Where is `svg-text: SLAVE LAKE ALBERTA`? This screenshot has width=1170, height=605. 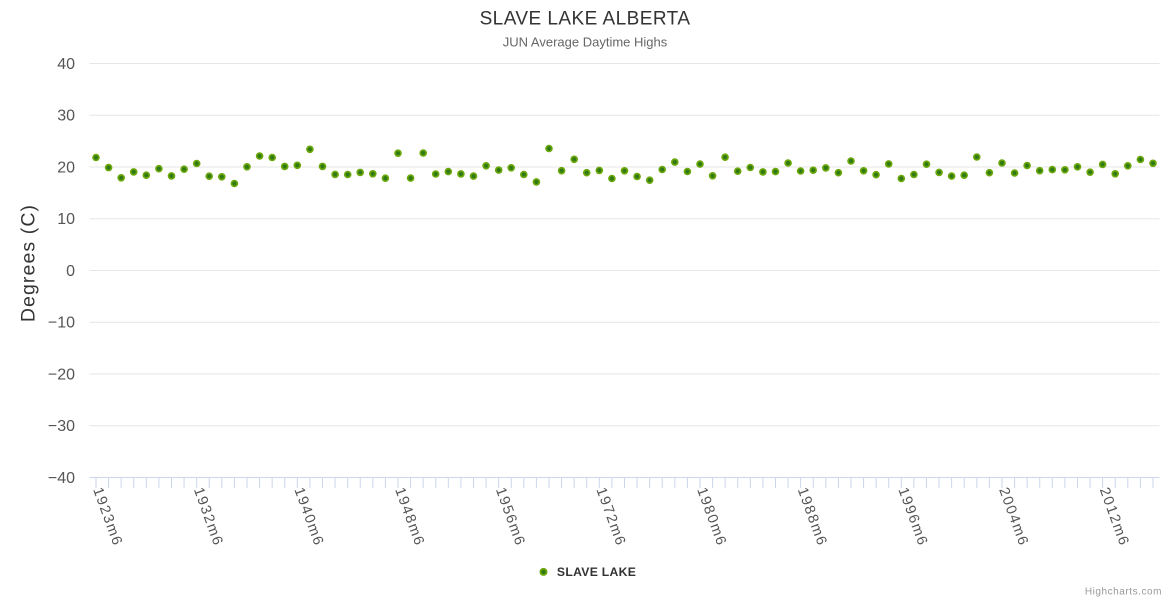
svg-text: SLAVE LAKE ALBERTA is located at coordinates (585, 19).